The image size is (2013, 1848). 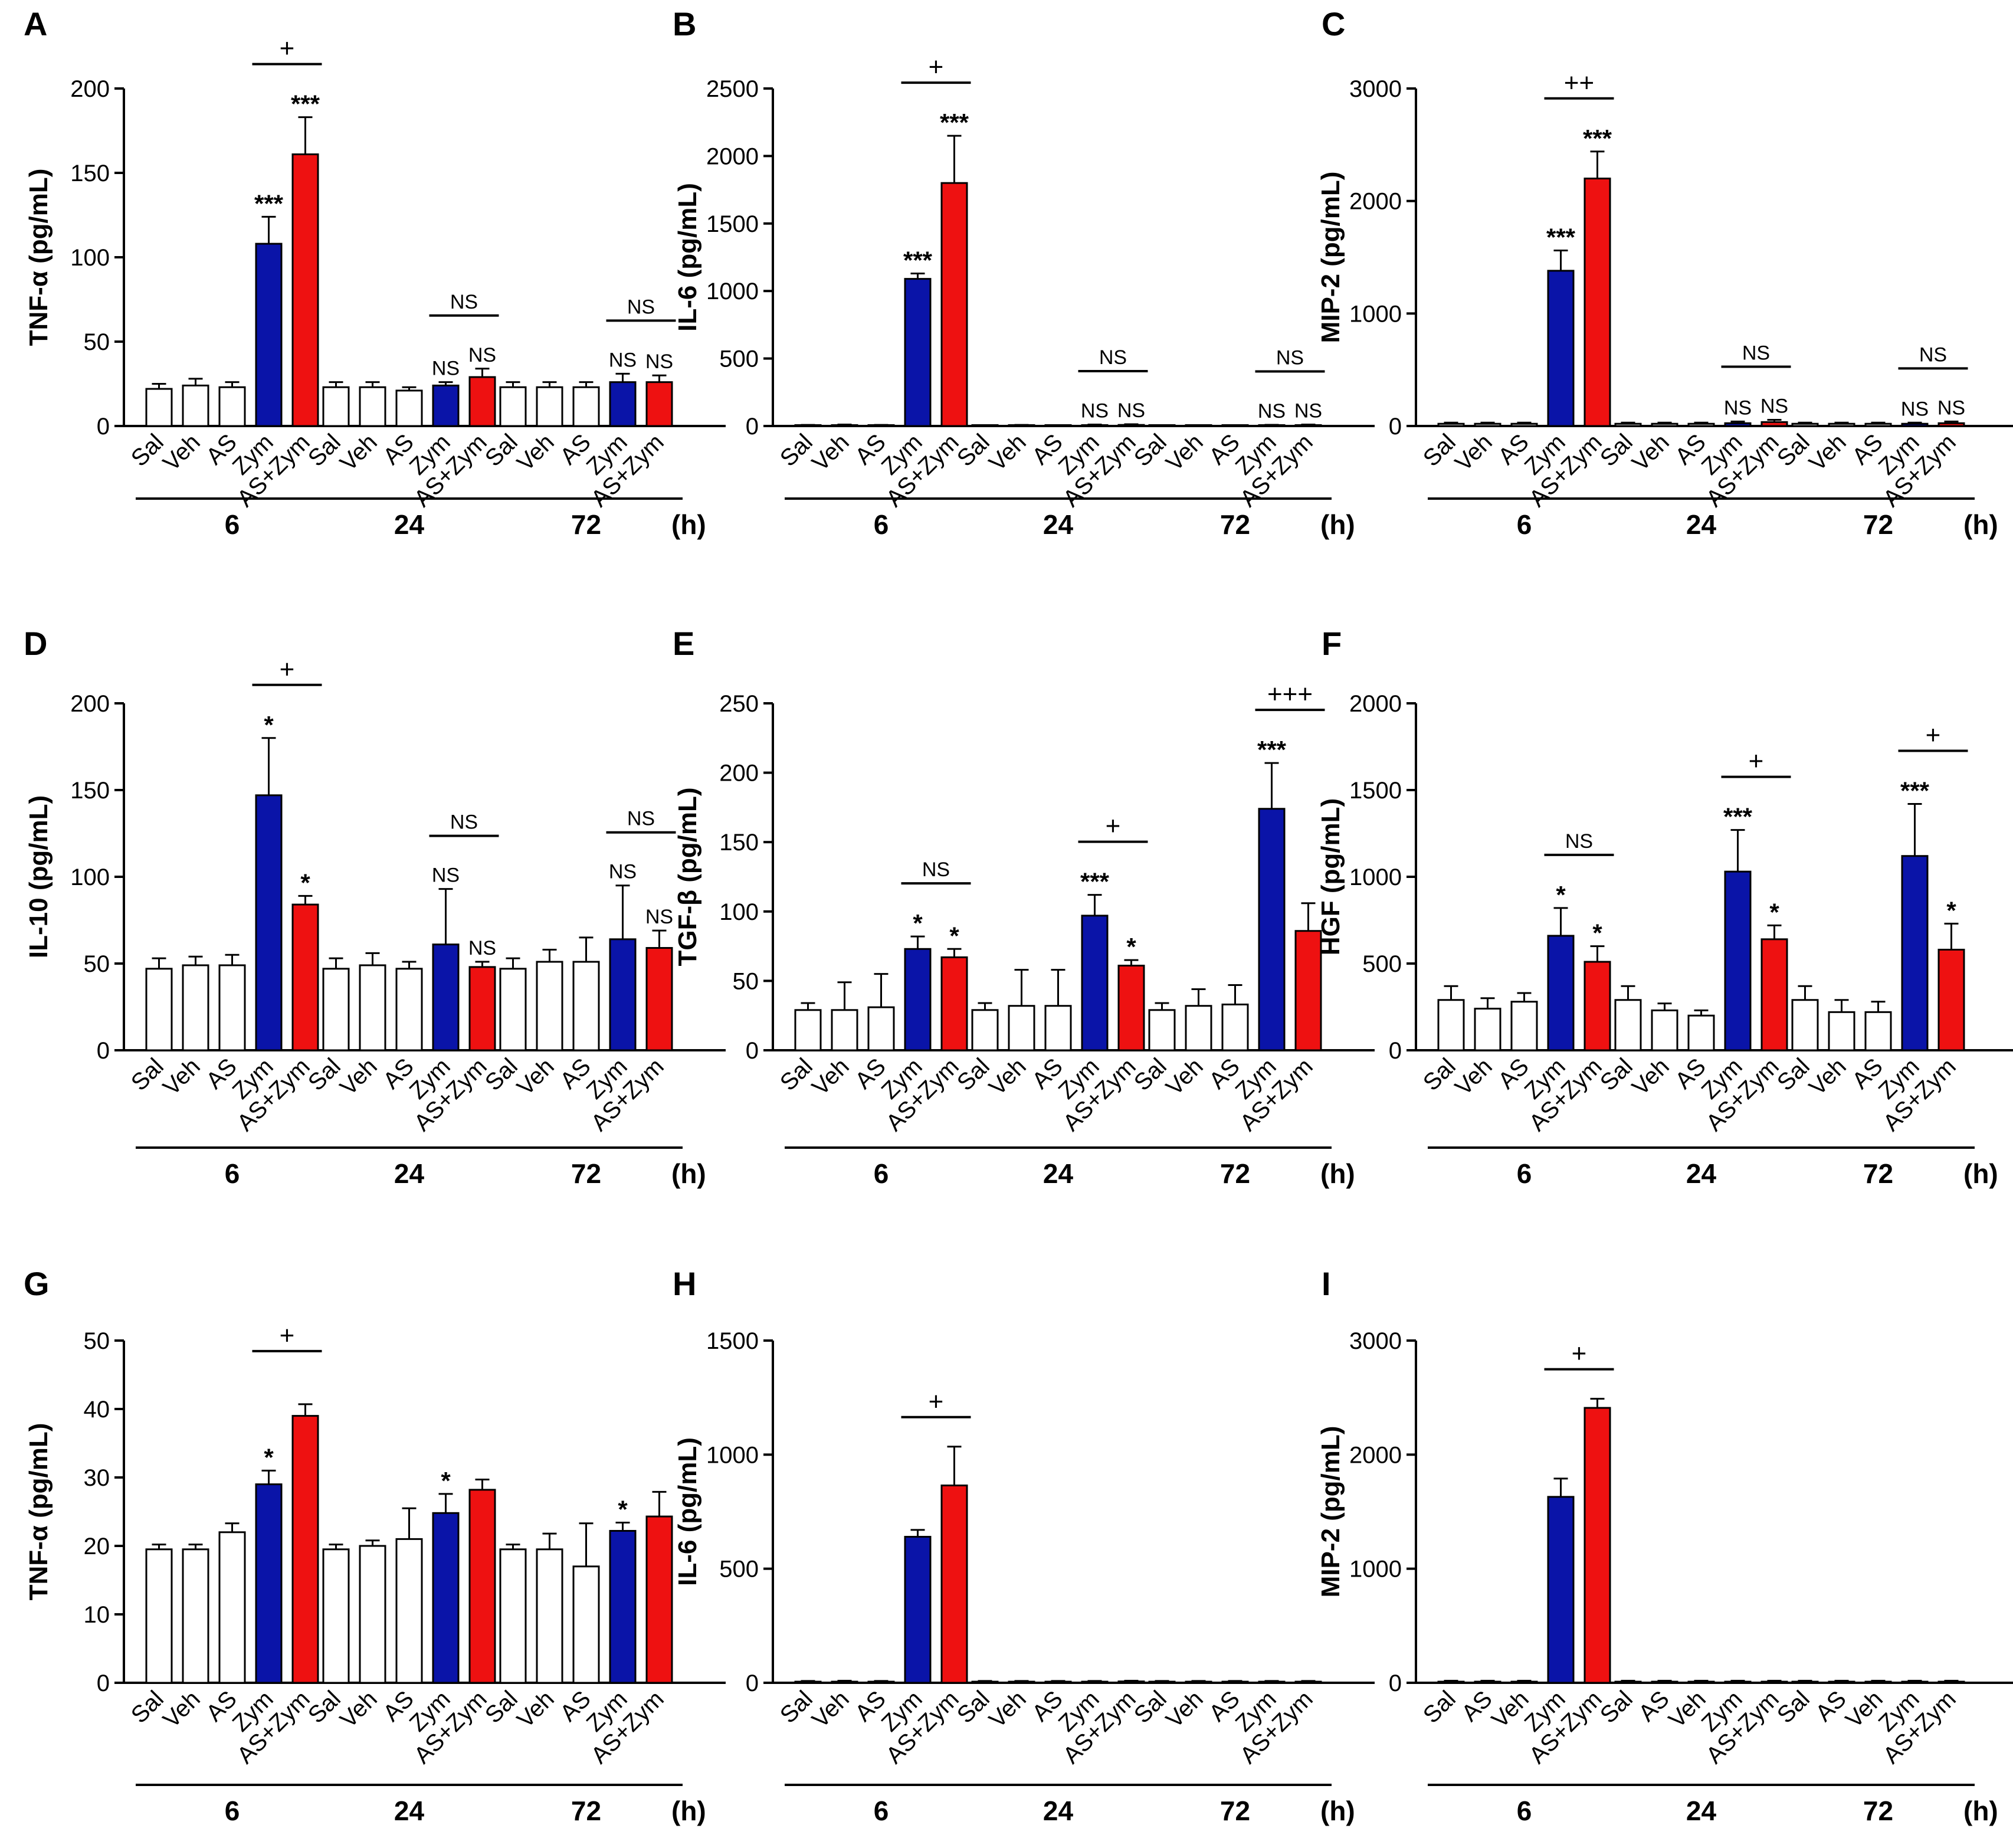 I want to click on bar-H-72-Veh, so click(x=1198, y=1682).